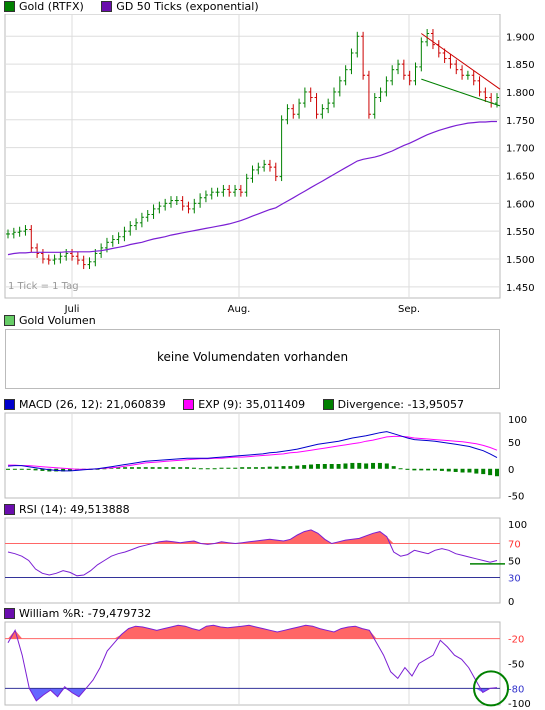 This screenshot has width=545, height=710. I want to click on price-y-tick-label: 1.900, so click(520, 37).